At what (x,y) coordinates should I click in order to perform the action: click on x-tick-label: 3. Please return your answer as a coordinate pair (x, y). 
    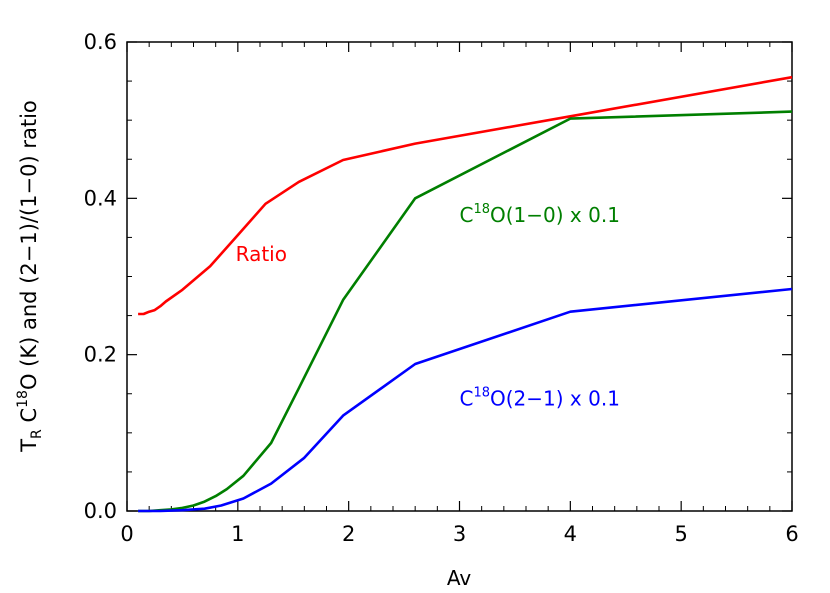
    Looking at the image, I should click on (459, 534).